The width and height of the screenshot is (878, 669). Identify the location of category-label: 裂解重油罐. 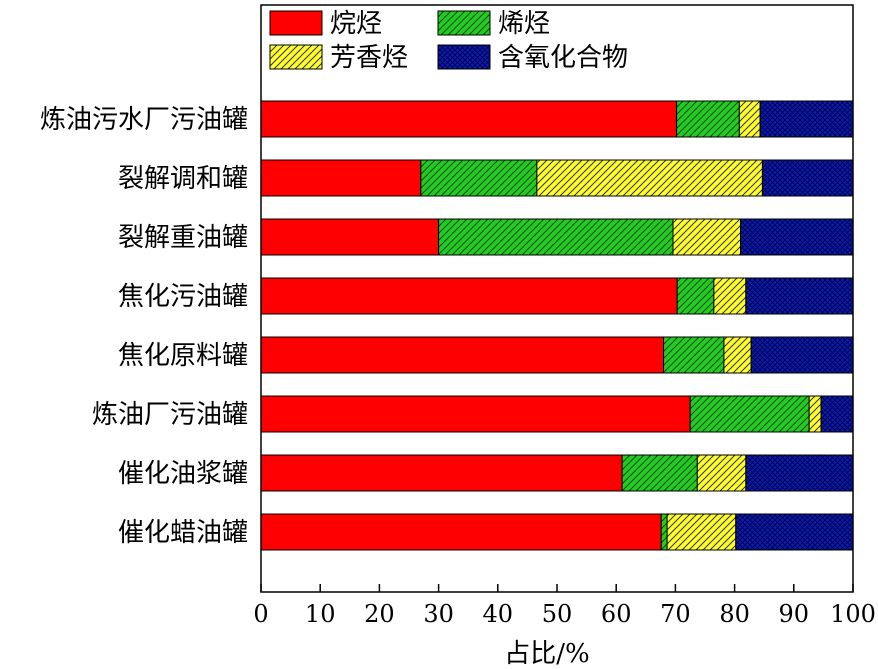
(183, 238).